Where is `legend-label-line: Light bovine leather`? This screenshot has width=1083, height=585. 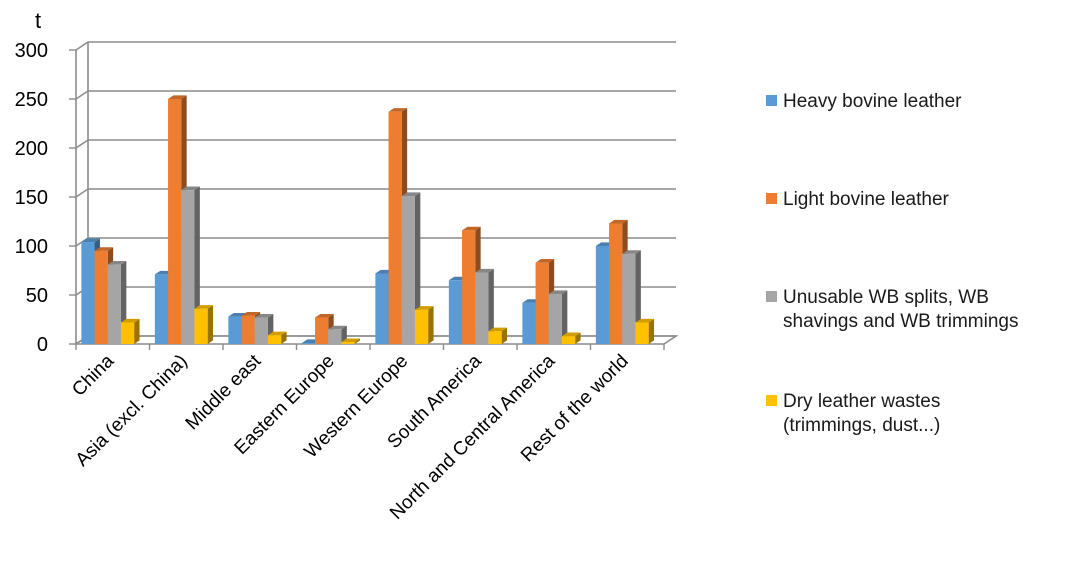
legend-label-line: Light bovine leather is located at coordinates (866, 199).